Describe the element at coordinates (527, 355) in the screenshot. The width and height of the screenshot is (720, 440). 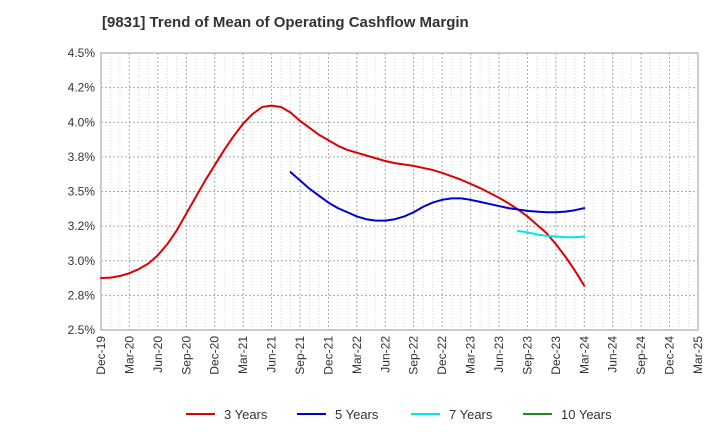
I see `x-tick-label: Sep-23` at that location.